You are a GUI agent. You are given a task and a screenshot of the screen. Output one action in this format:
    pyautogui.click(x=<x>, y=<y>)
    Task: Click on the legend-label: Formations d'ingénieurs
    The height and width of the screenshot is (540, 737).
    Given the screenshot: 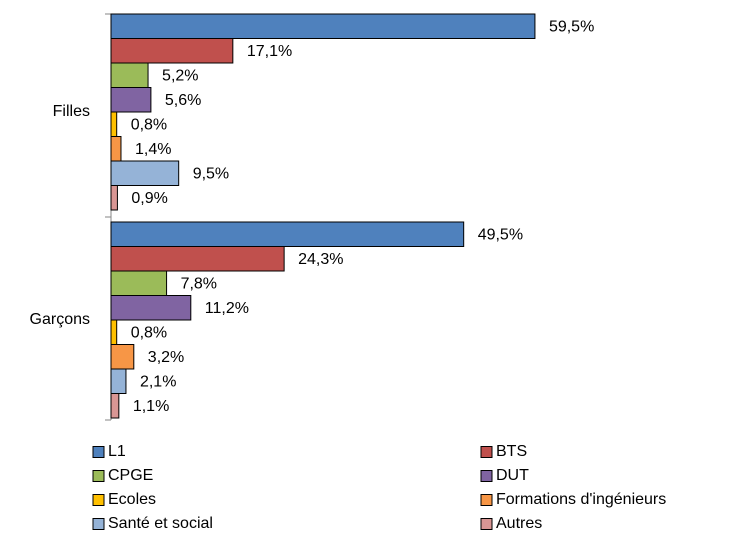 What is the action you would take?
    pyautogui.click(x=581, y=499)
    